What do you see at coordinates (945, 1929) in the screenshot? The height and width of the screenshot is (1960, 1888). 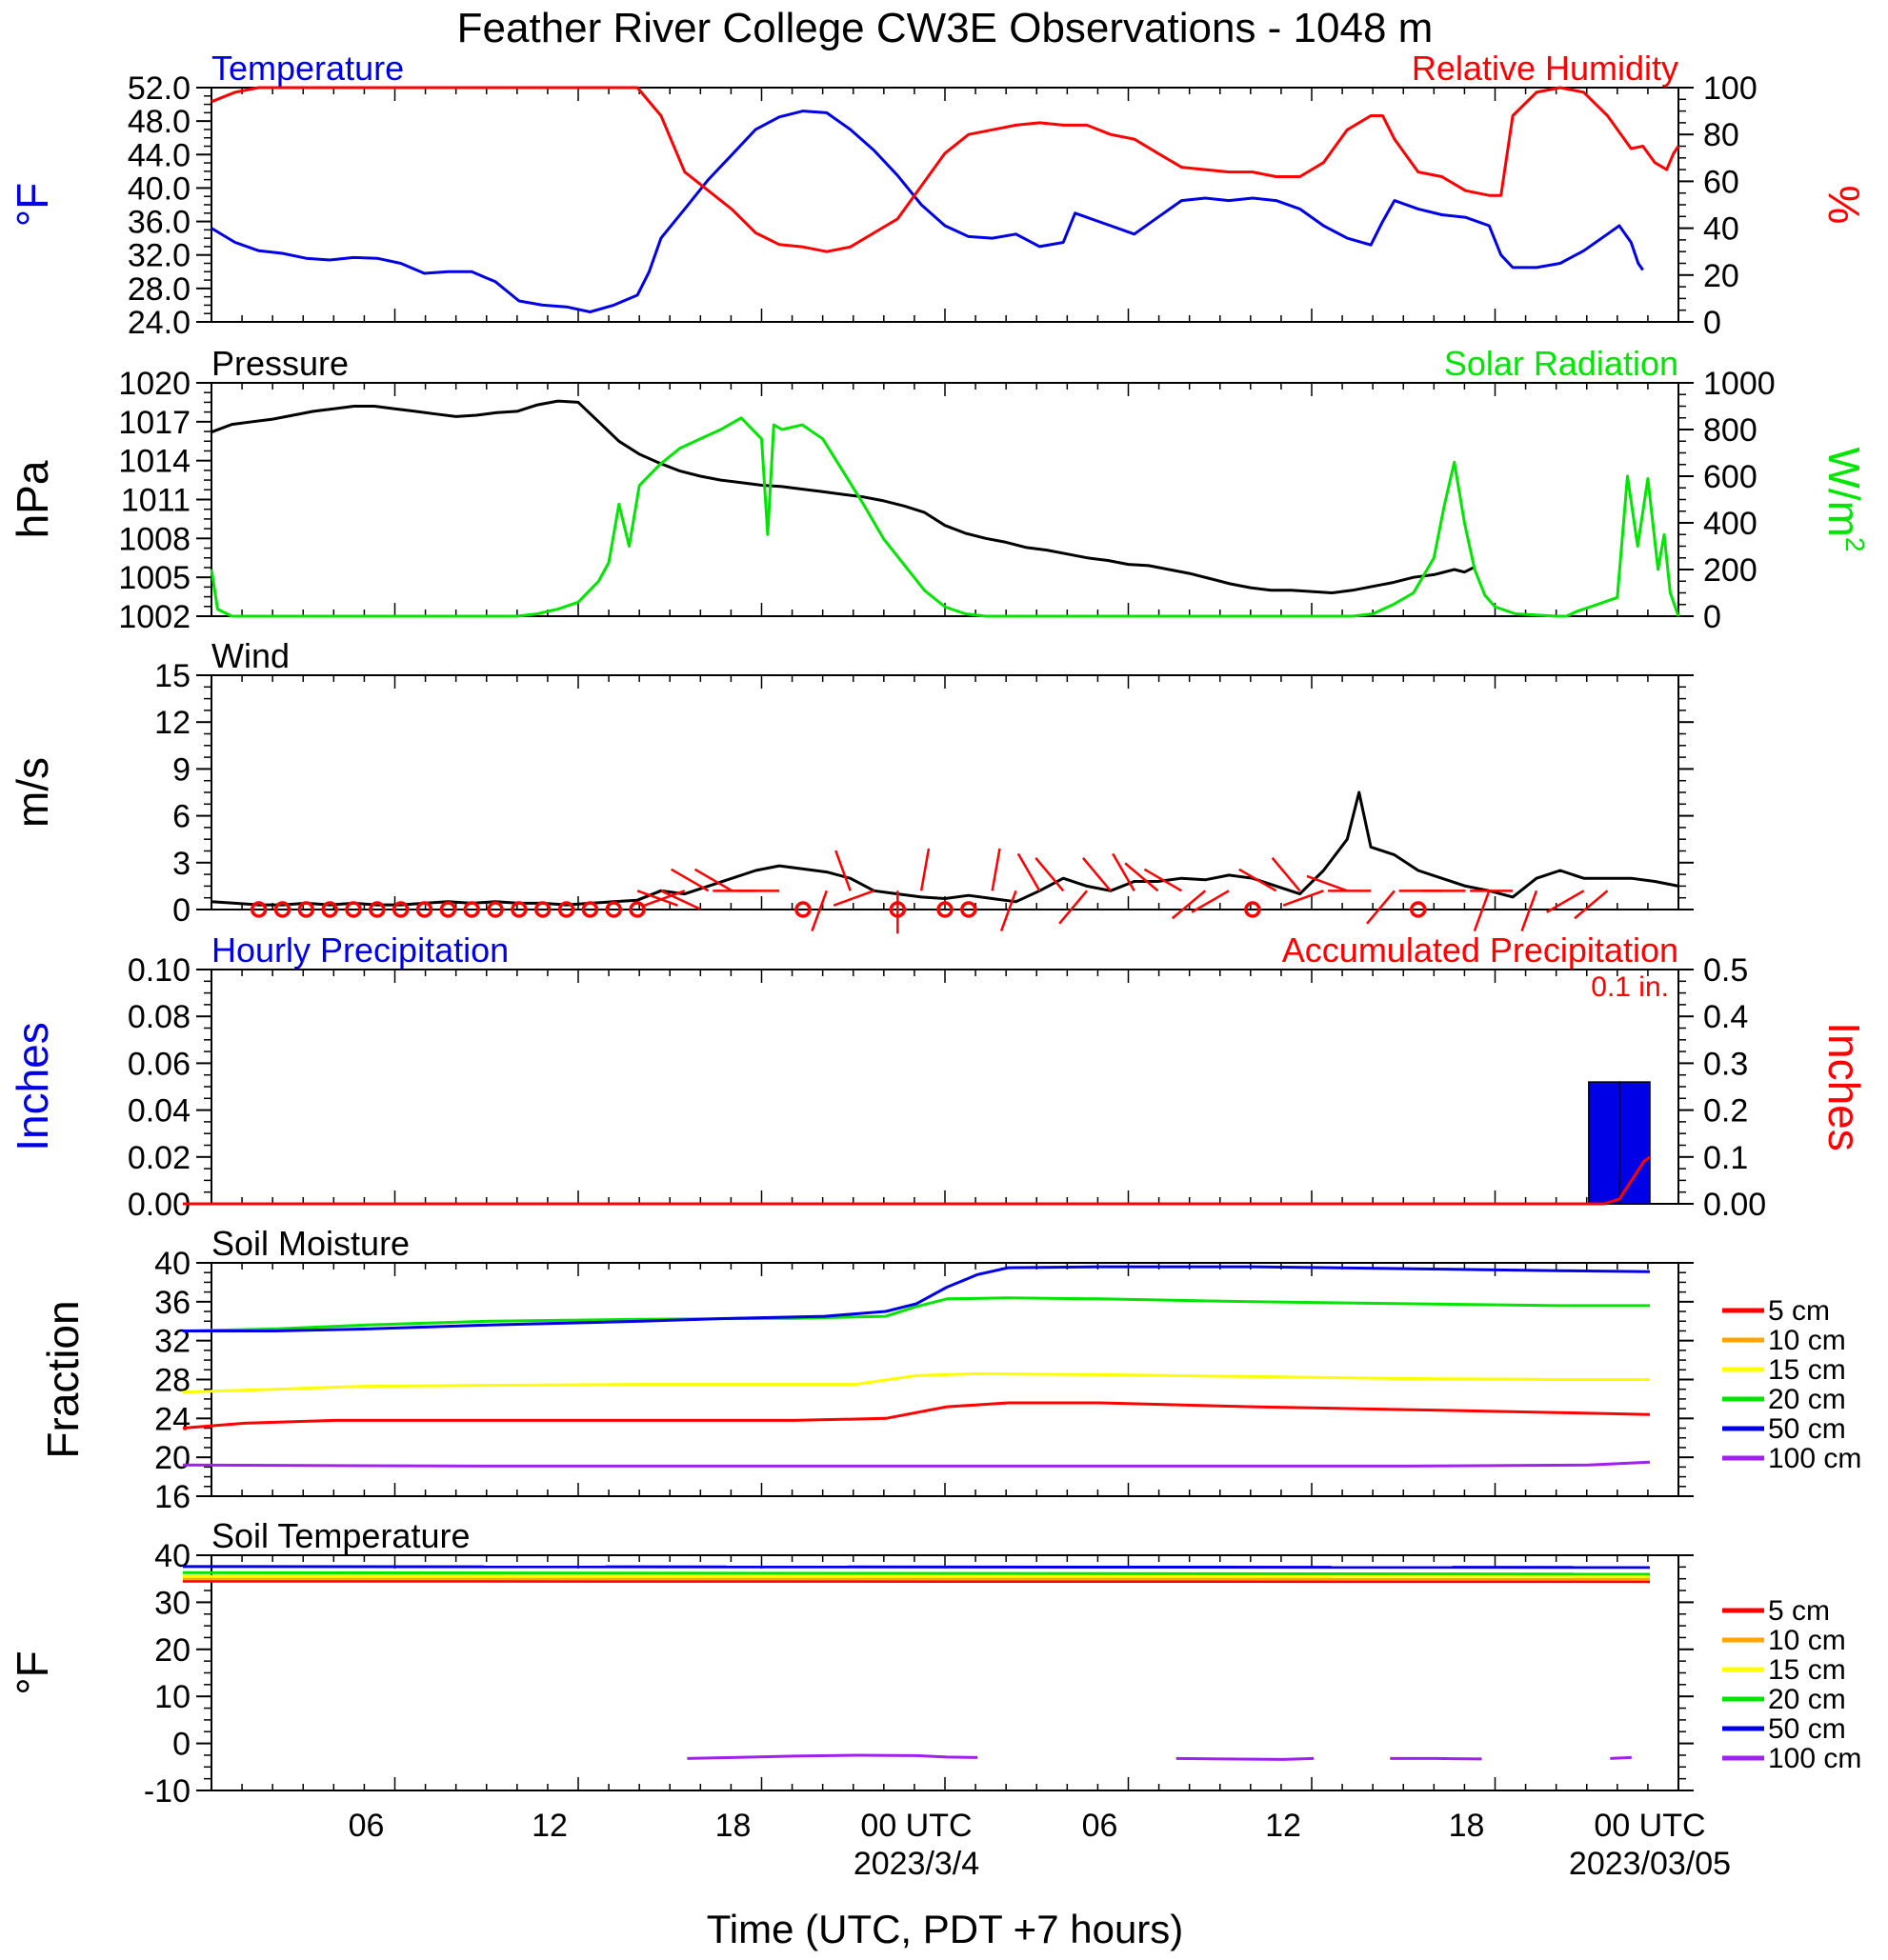 I see `x-axis-label: Time (UTC, PDT +7 hours)` at bounding box center [945, 1929].